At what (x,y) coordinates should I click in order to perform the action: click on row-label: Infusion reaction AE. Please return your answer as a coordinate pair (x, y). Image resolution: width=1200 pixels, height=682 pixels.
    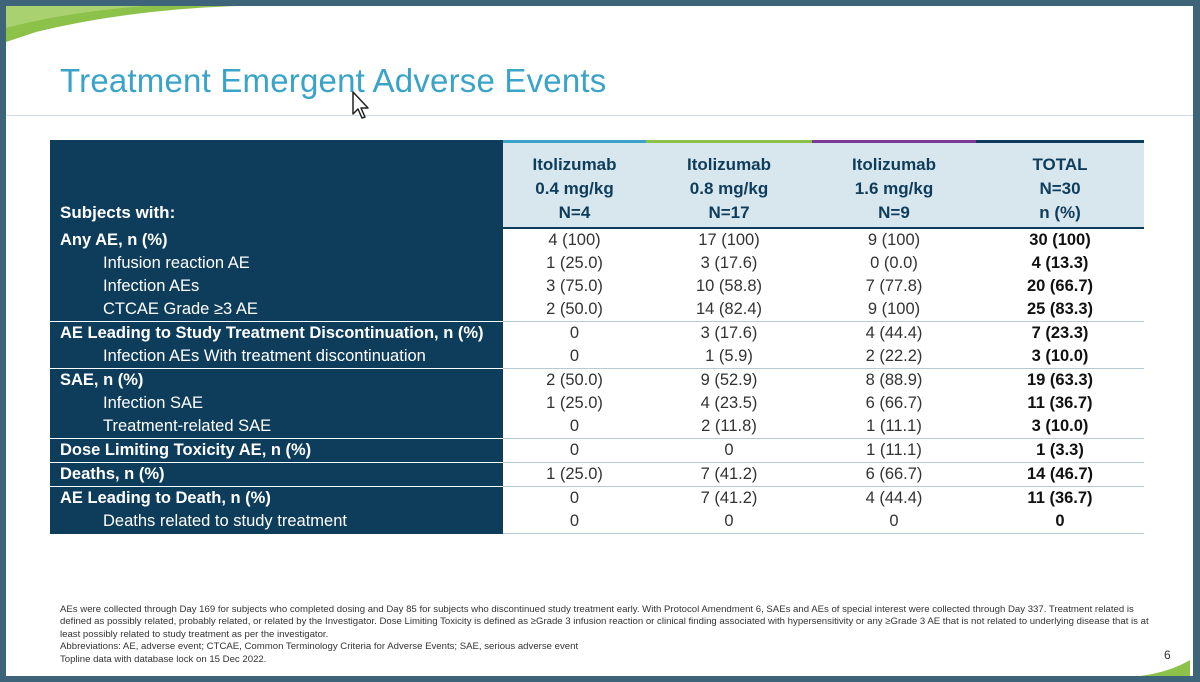
    Looking at the image, I should click on (276, 263).